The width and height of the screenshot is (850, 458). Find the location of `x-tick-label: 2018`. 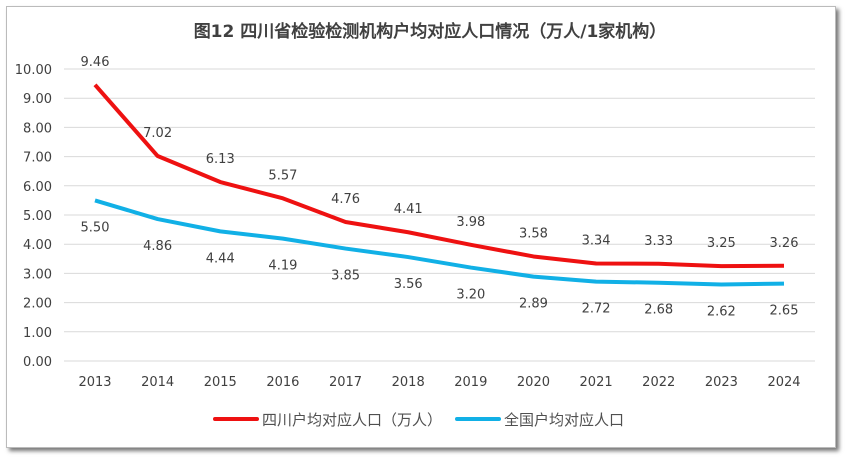

x-tick-label: 2018 is located at coordinates (408, 382).